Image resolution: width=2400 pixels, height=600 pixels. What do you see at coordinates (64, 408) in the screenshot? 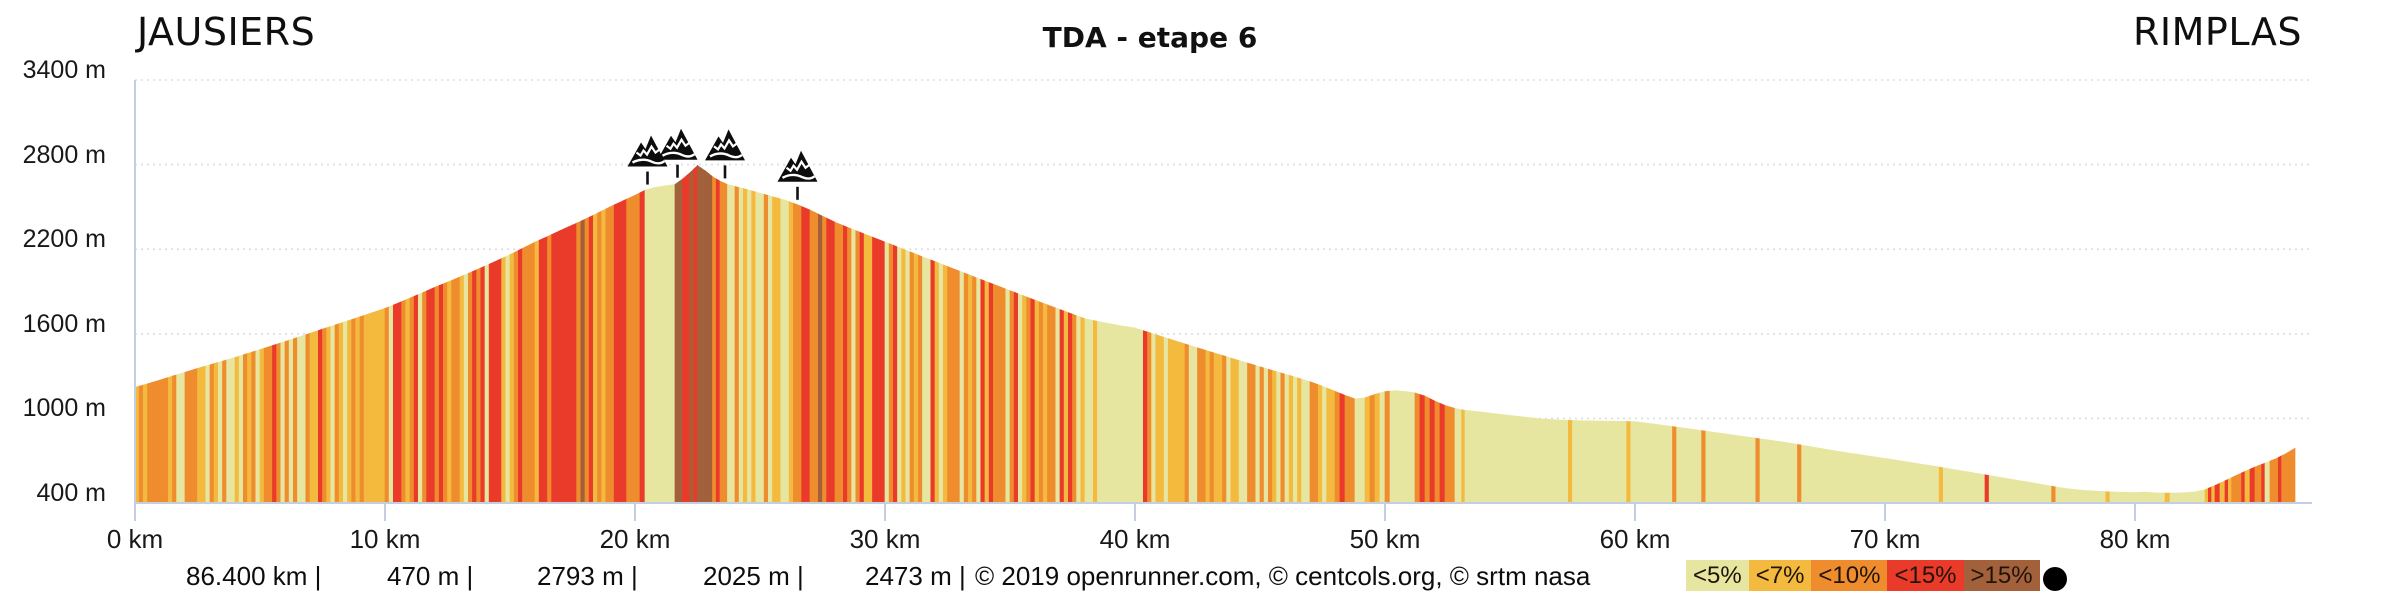
I see `y-axis-label-1000: 1000 m` at bounding box center [64, 408].